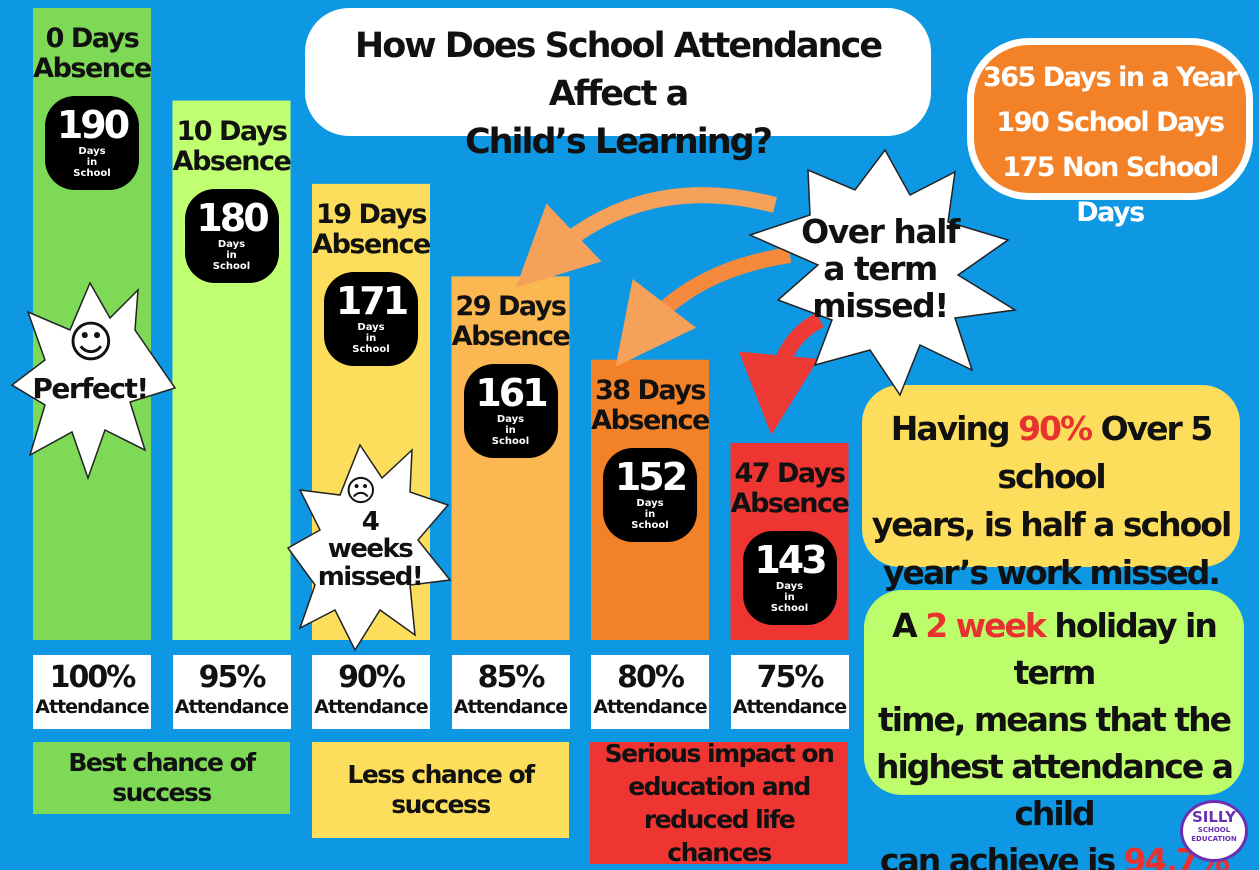 This screenshot has width=1259, height=870. Describe the element at coordinates (986, 625) in the screenshot. I see `note2-highlight: 2 week` at that location.